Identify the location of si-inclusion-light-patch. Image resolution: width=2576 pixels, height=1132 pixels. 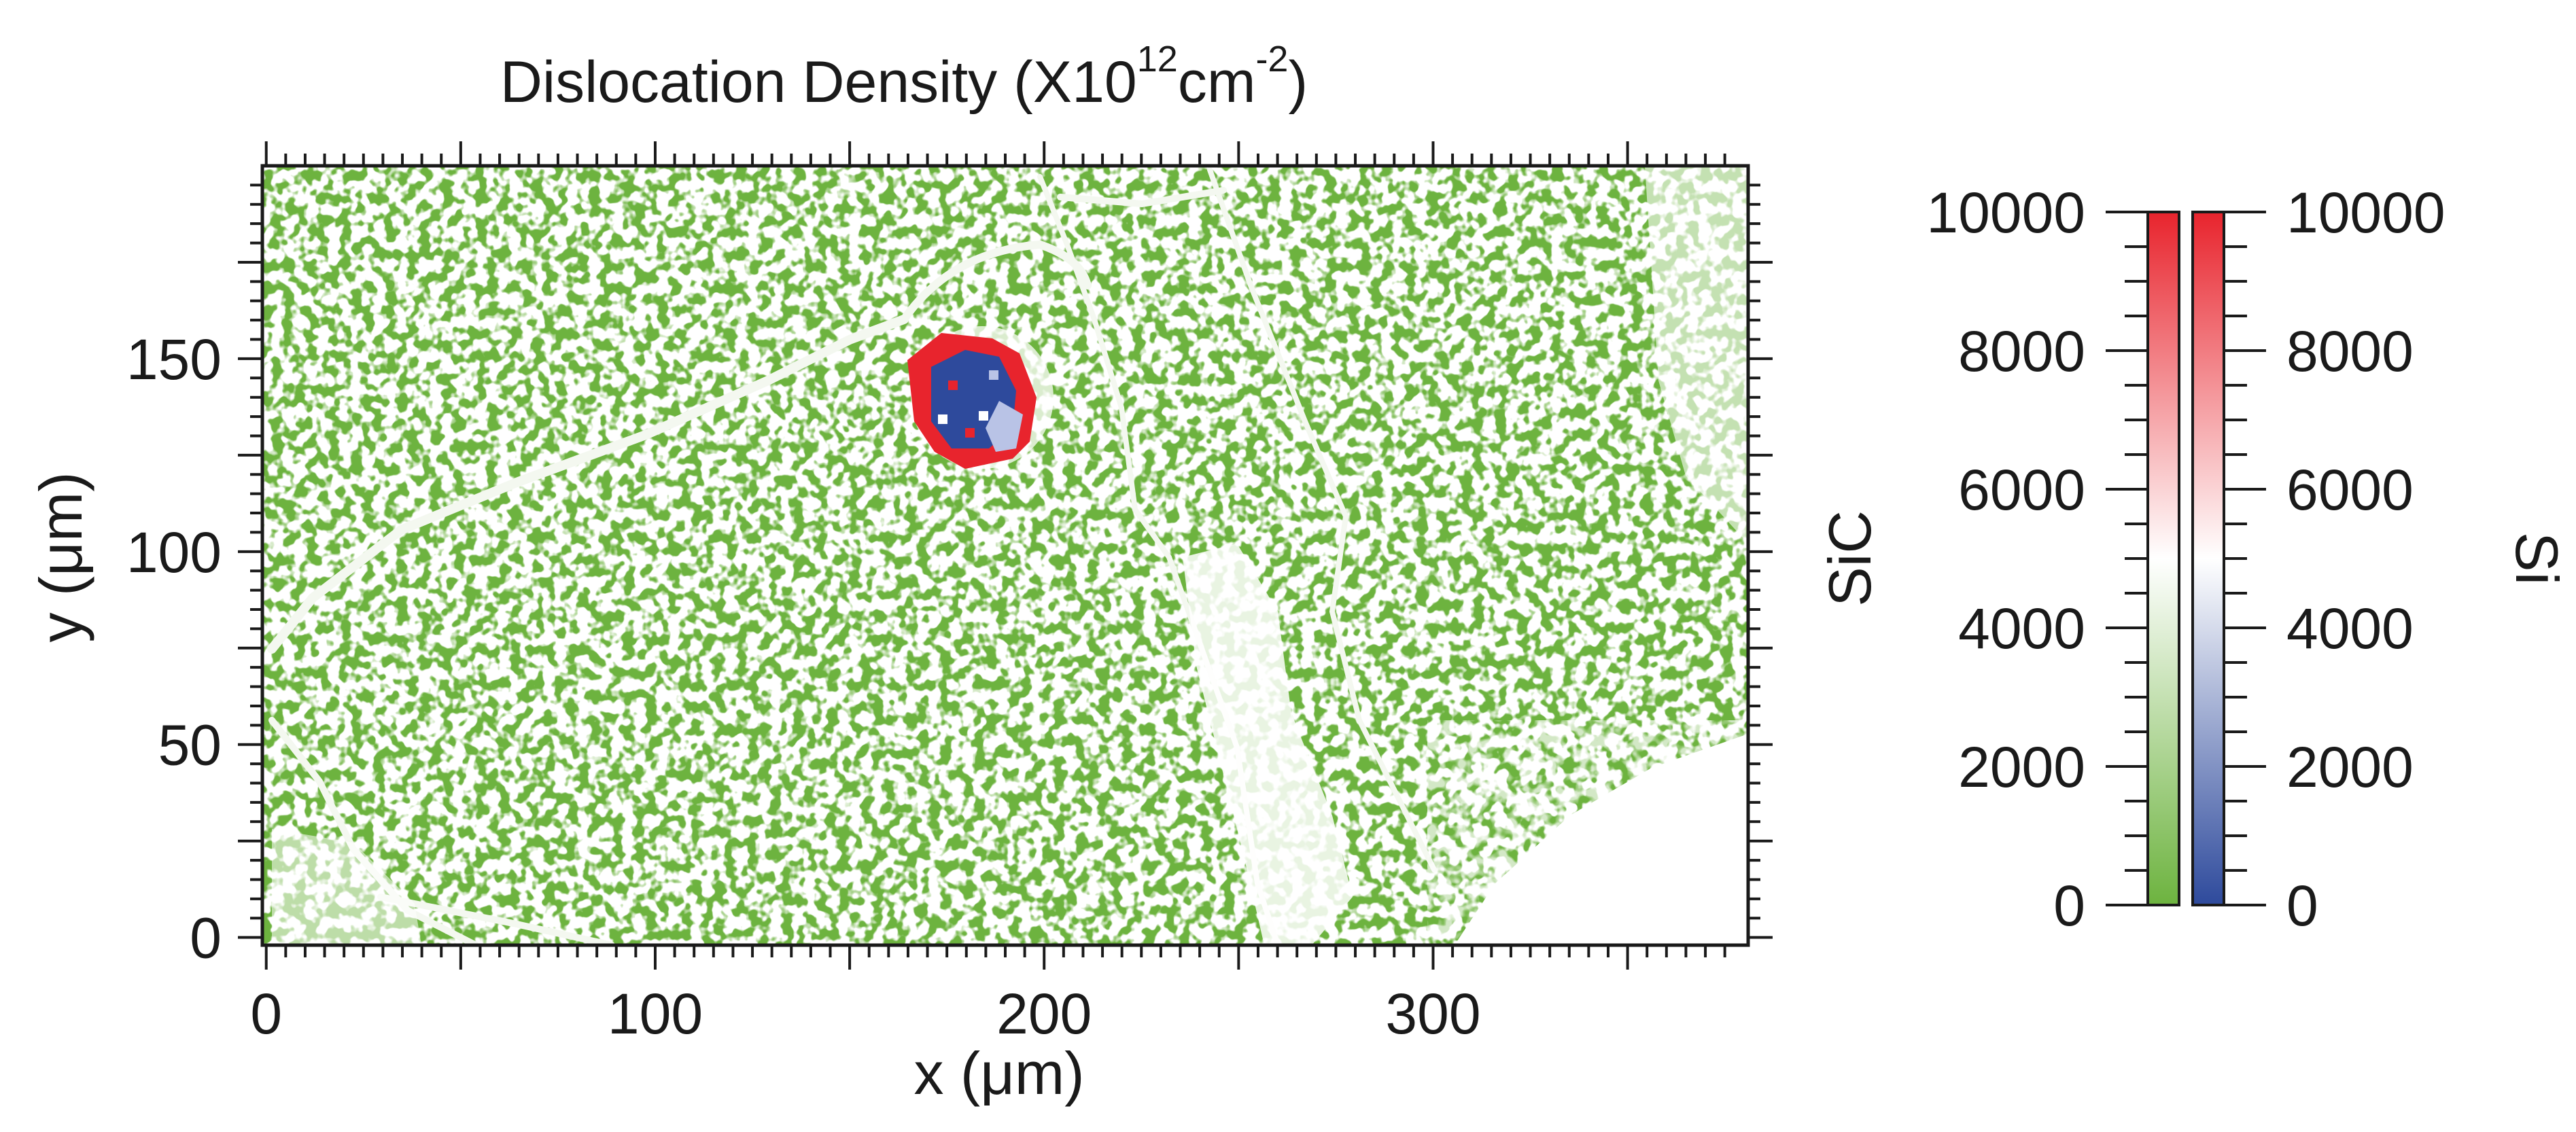
(1004, 426).